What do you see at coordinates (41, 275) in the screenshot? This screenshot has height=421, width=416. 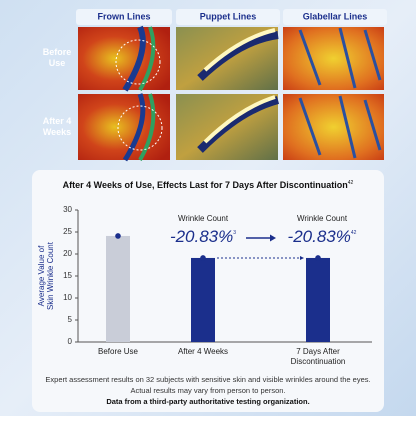 I see `y-axis-label-line: Average Value of` at bounding box center [41, 275].